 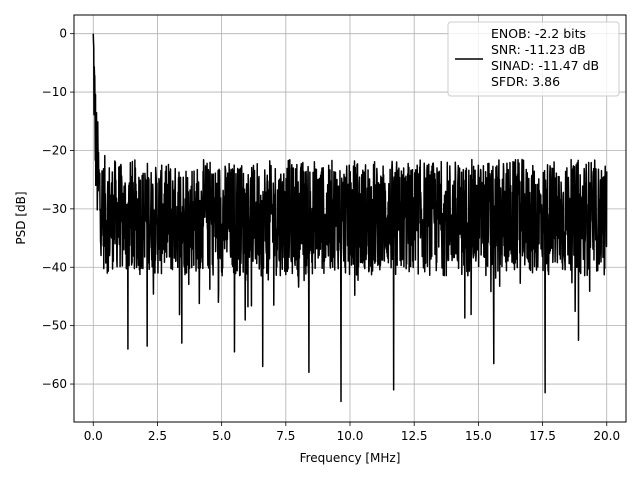 I want to click on legend-enob: ENOB: -2.2 bits, so click(x=538, y=33).